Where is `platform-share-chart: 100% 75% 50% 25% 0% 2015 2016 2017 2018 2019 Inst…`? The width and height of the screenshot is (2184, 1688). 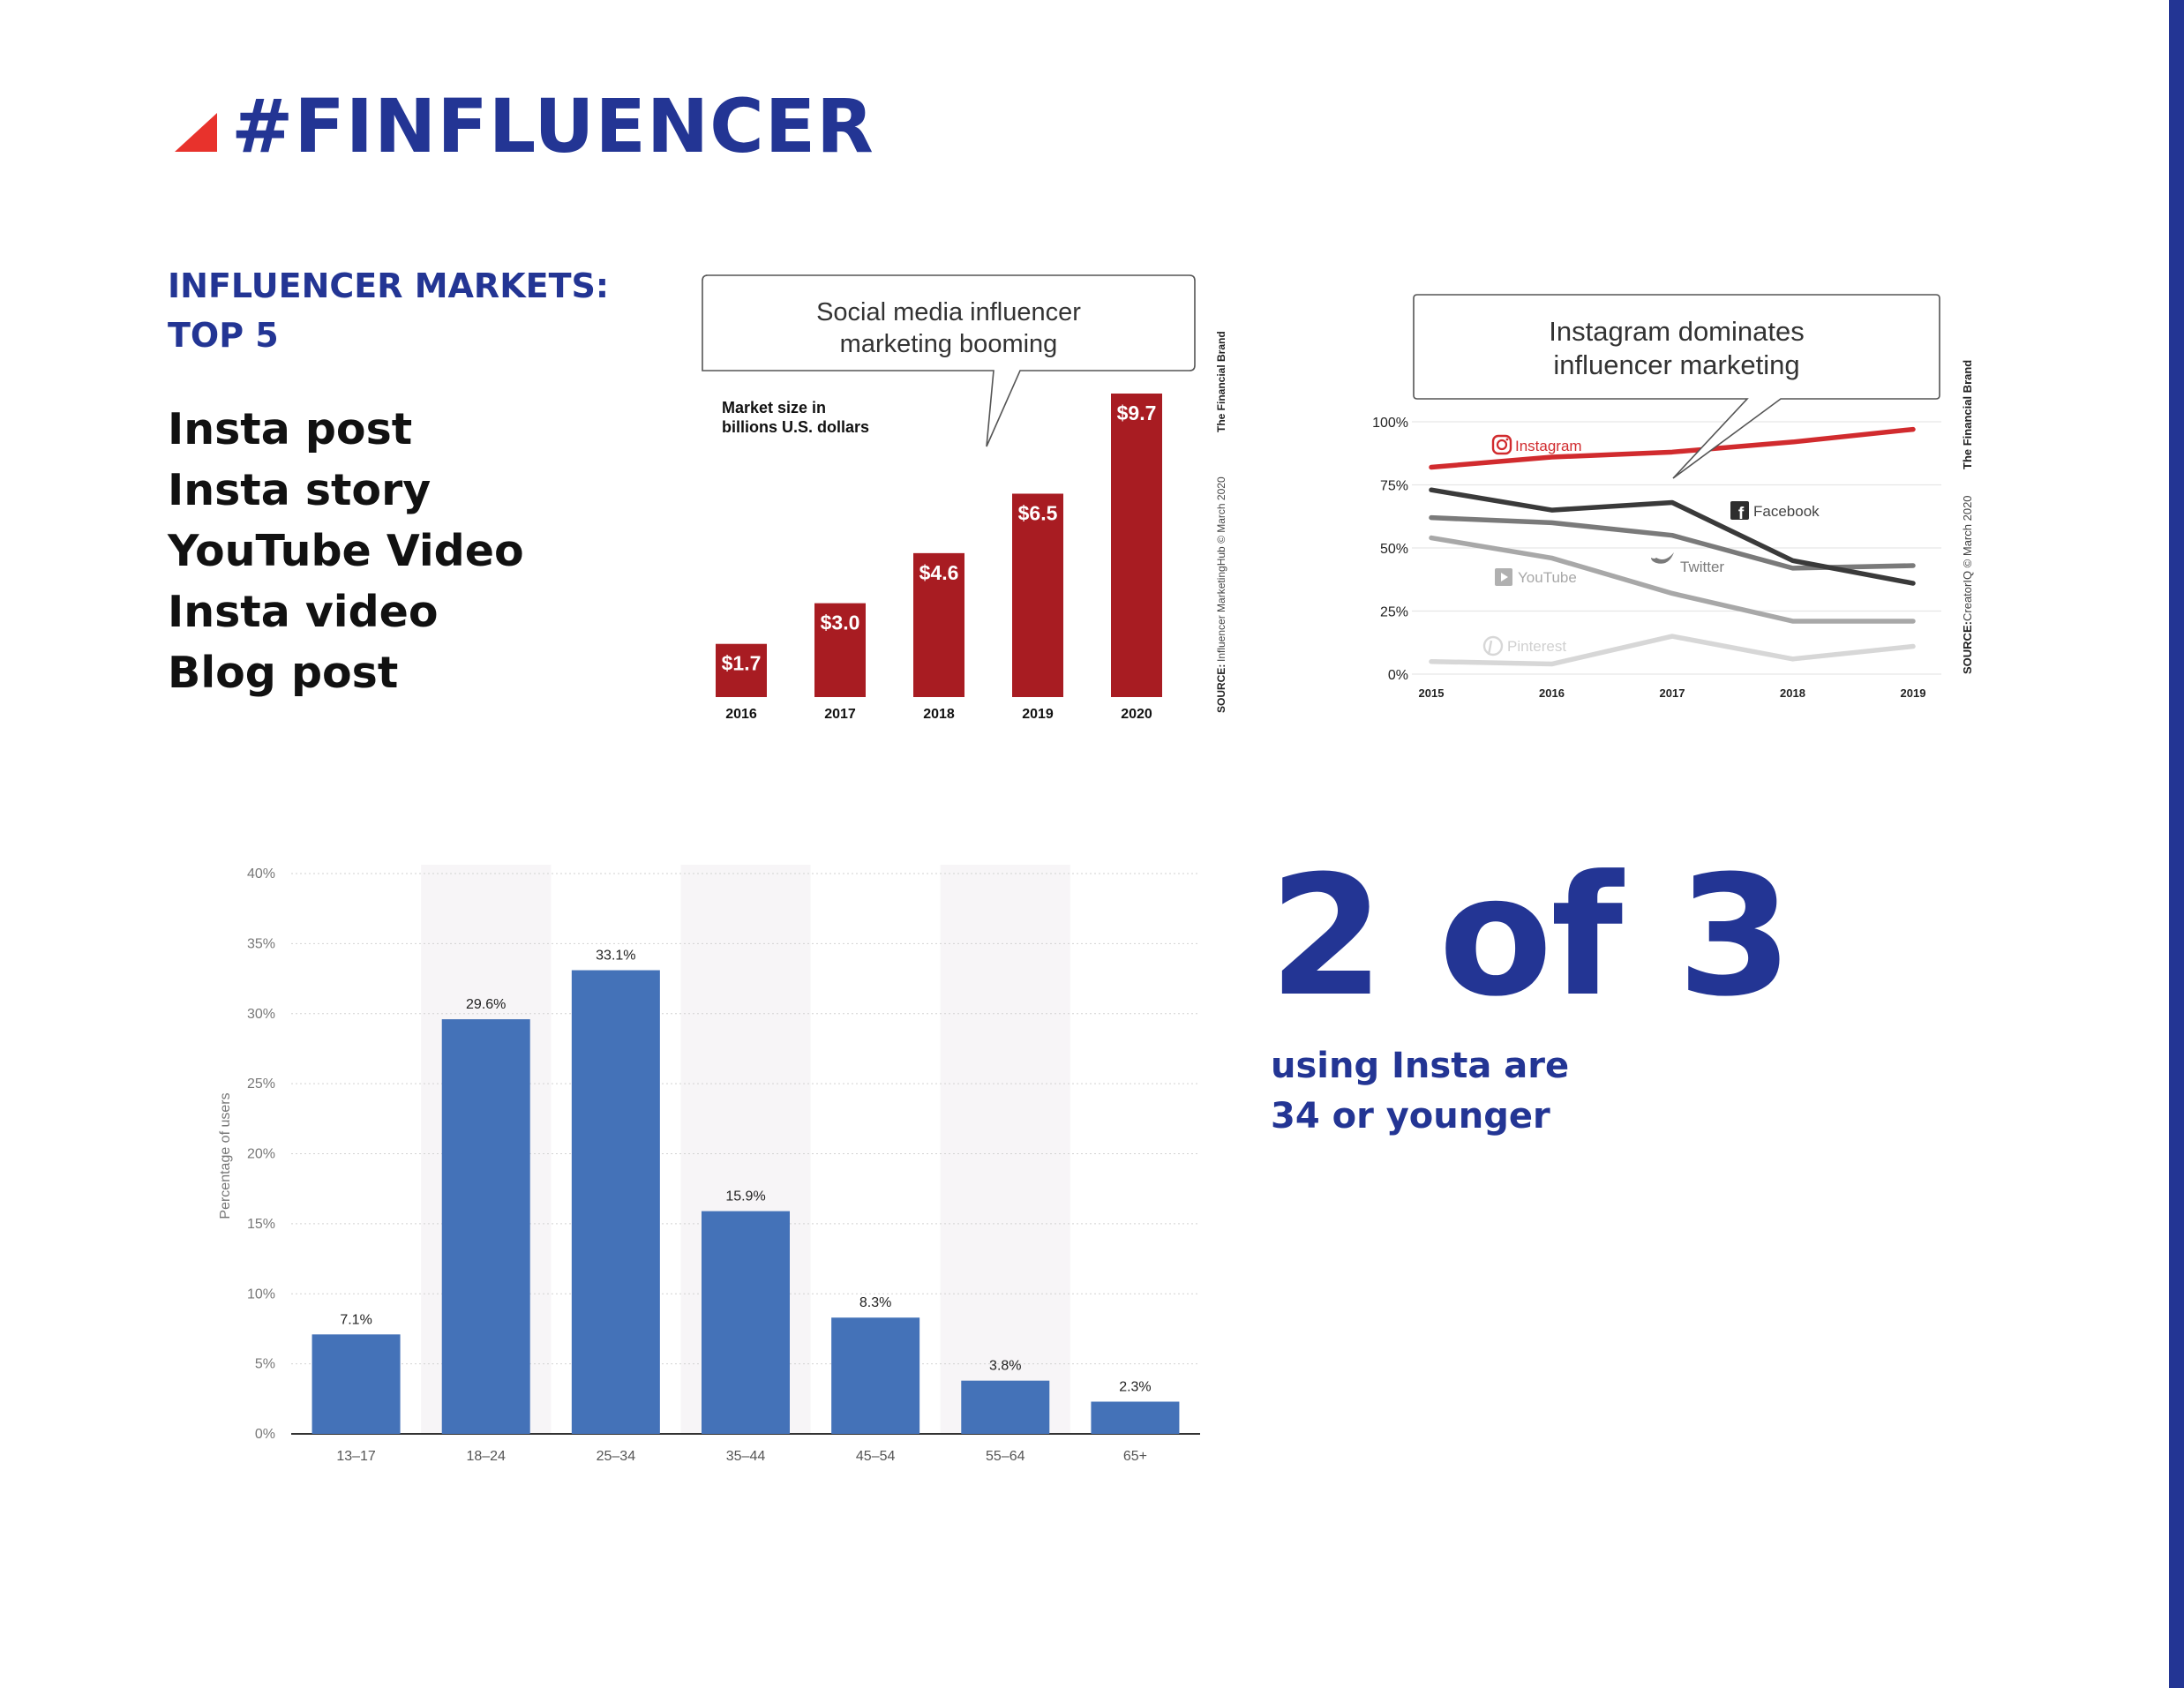 platform-share-chart: 100% 75% 50% 25% 0% 2015 2016 2017 2018 2019 Inst… is located at coordinates (1676, 495).